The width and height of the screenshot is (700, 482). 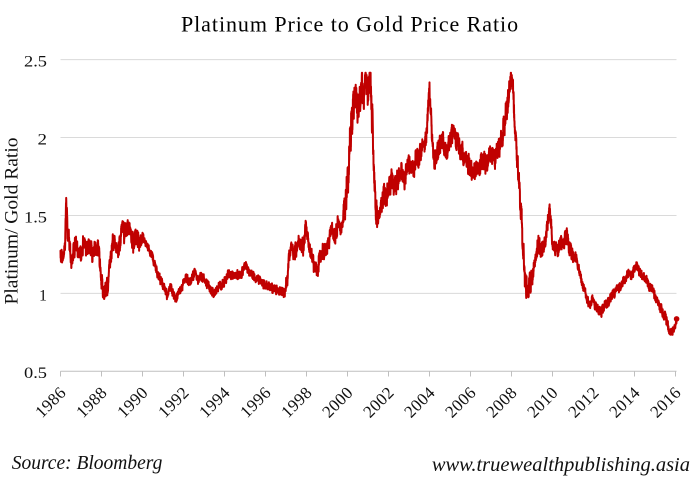 What do you see at coordinates (43, 139) in the screenshot?
I see `svg-text: 2` at bounding box center [43, 139].